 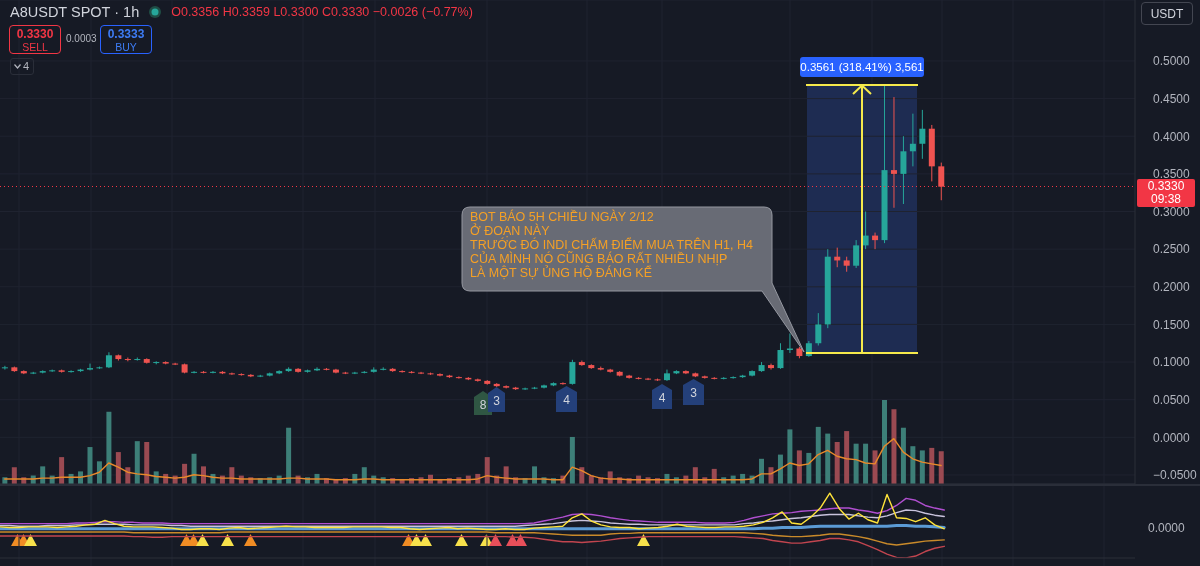 What do you see at coordinates (22, 66) in the screenshot?
I see `toggle-button: 4` at bounding box center [22, 66].